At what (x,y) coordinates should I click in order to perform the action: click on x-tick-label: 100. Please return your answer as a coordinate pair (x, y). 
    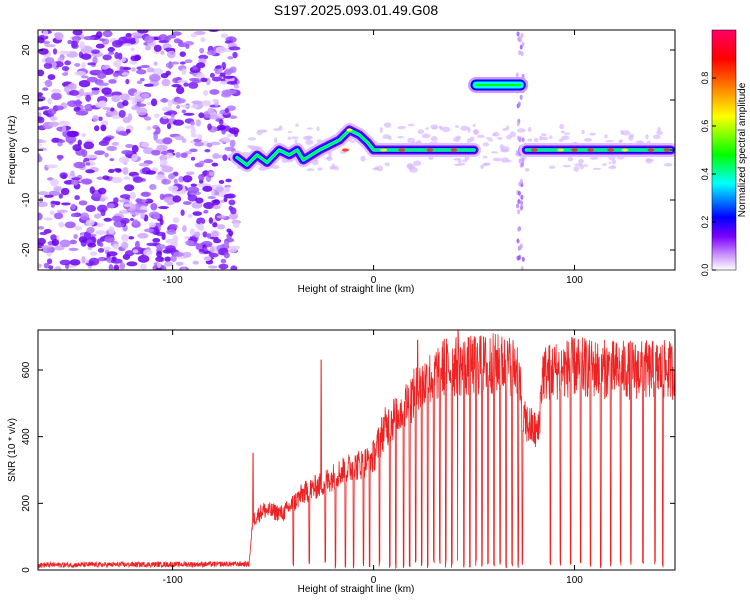
    Looking at the image, I should click on (574, 280).